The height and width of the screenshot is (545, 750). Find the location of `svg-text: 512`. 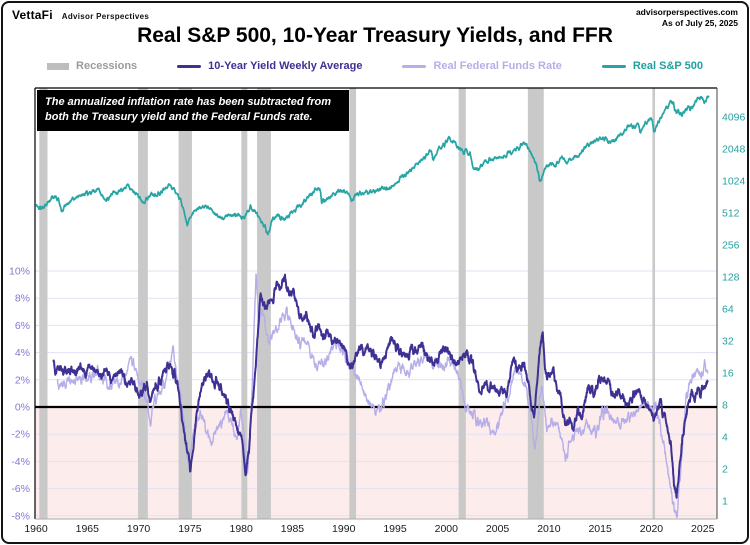

svg-text: 512 is located at coordinates (731, 214).